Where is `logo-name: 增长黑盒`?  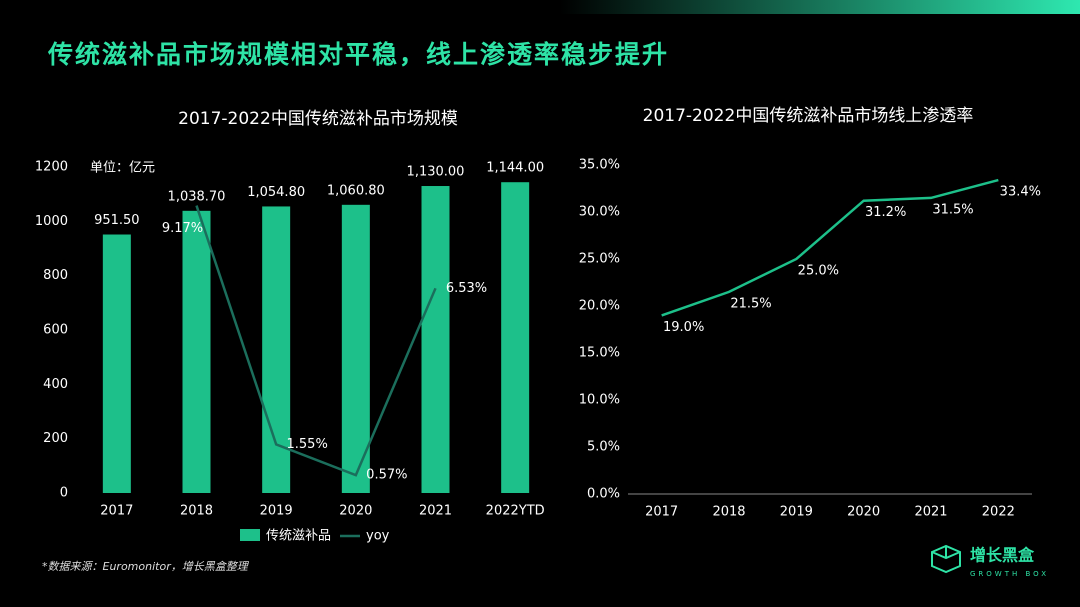
logo-name: 增长黑盒 is located at coordinates (1002, 555).